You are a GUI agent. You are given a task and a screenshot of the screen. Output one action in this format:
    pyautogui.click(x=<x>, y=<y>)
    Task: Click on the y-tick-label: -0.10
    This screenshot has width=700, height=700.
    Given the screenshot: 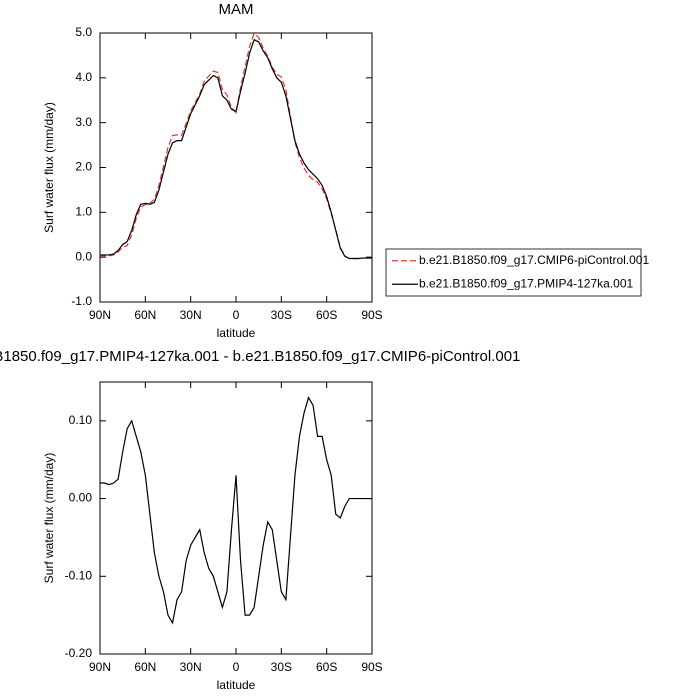 What is the action you would take?
    pyautogui.click(x=79, y=575)
    